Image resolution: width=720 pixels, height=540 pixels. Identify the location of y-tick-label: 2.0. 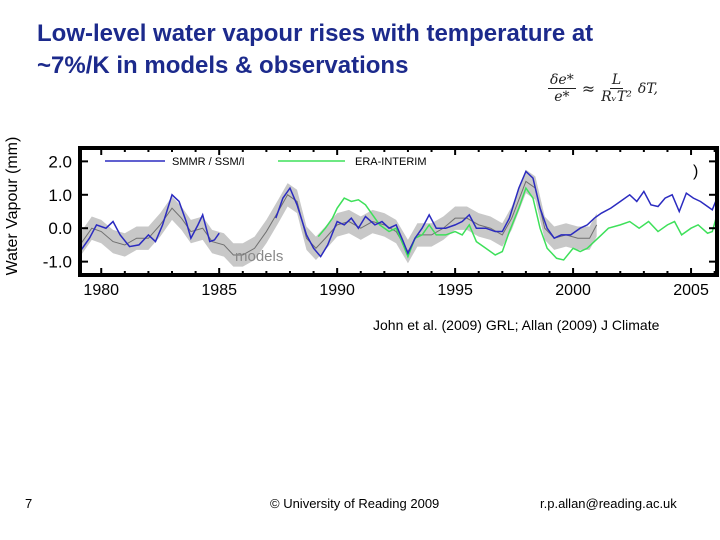
(60, 161).